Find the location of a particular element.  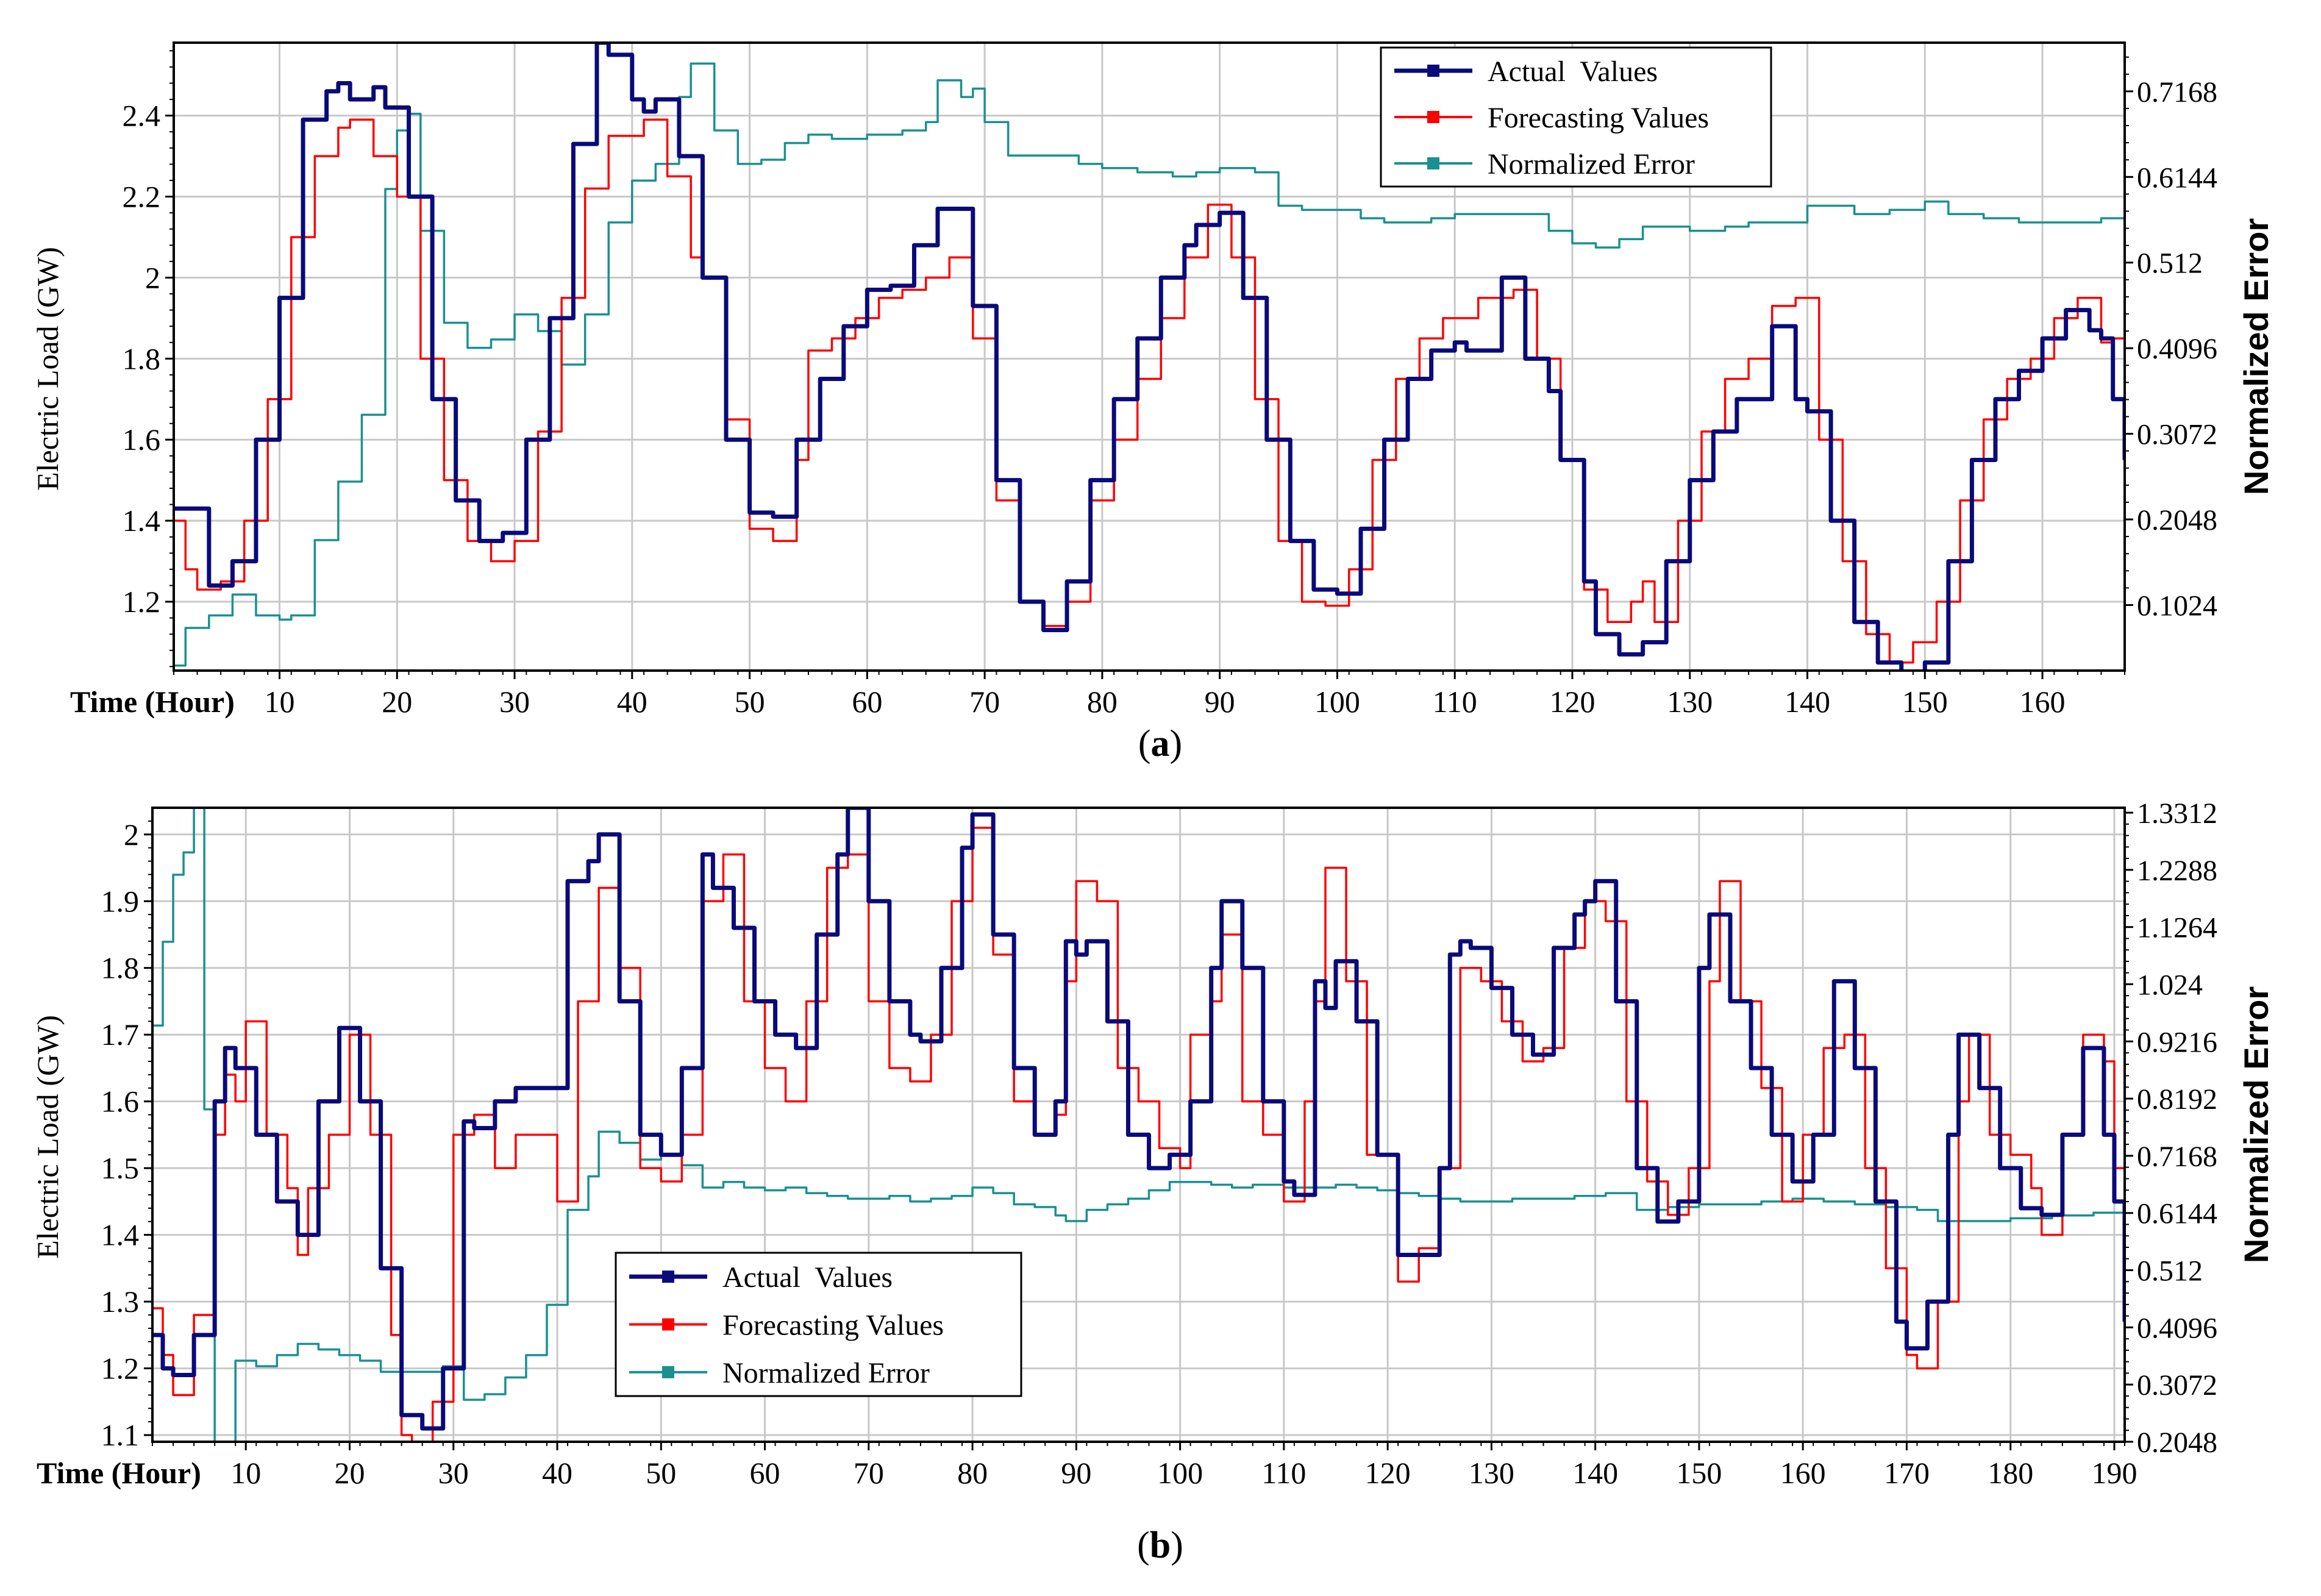

y-tick-label: 1.9 is located at coordinates (121, 901).